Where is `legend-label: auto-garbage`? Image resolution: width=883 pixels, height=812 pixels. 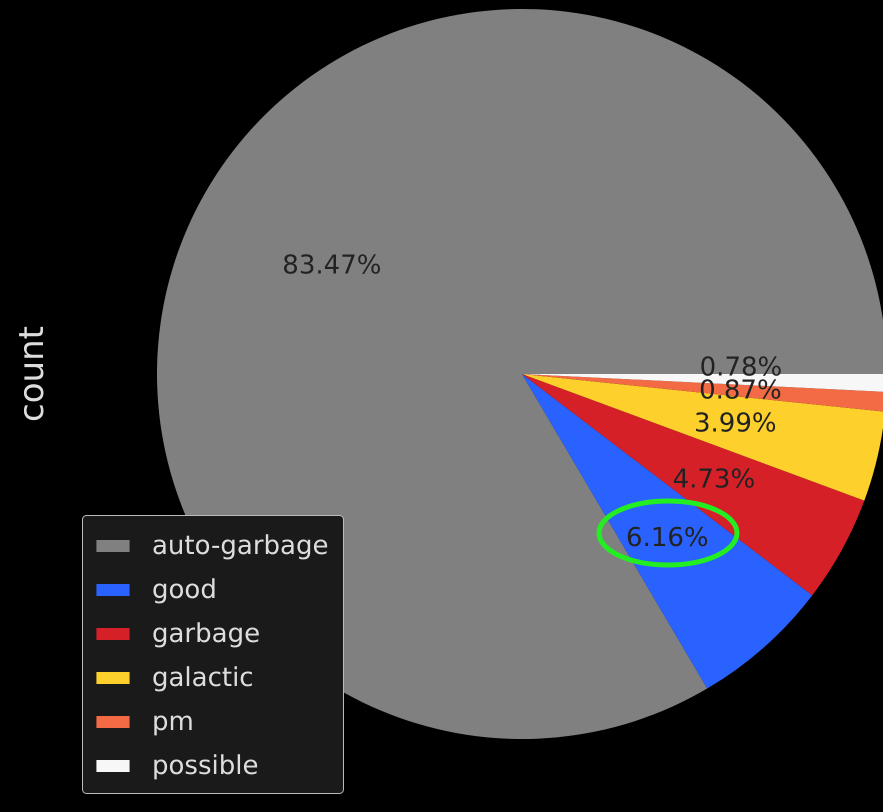
legend-label: auto-garbage is located at coordinates (240, 546).